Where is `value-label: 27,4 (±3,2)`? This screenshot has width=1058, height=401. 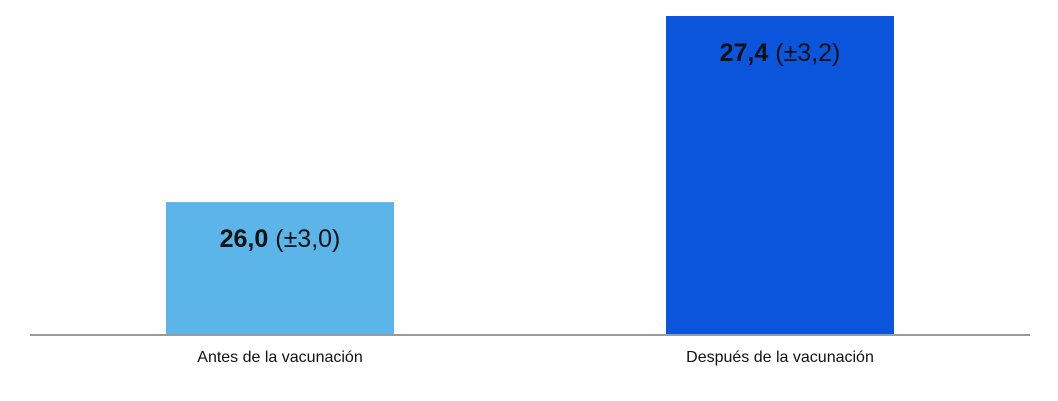
value-label: 27,4 (±3,2) is located at coordinates (780, 53).